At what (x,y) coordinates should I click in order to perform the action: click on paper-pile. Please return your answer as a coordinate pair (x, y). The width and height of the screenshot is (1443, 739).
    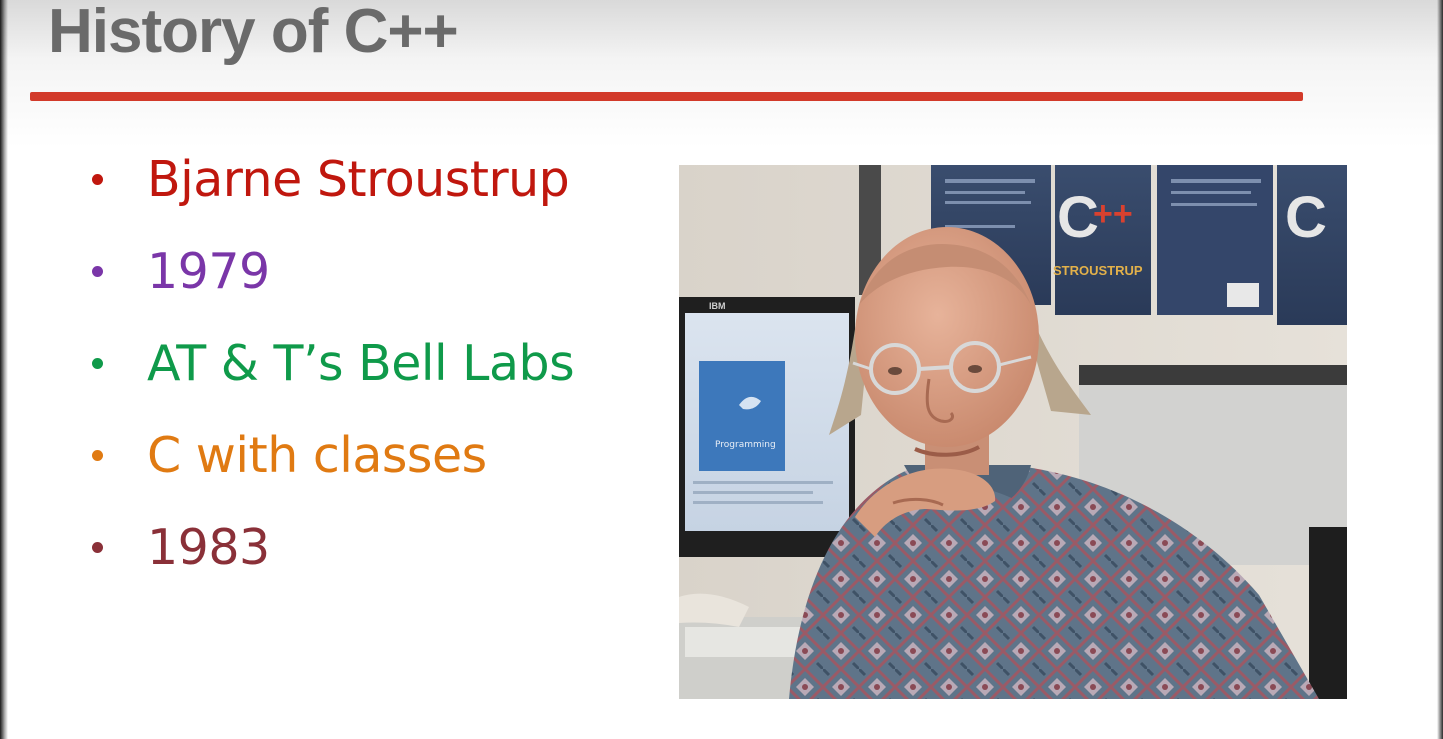
    Looking at the image, I should click on (714, 610).